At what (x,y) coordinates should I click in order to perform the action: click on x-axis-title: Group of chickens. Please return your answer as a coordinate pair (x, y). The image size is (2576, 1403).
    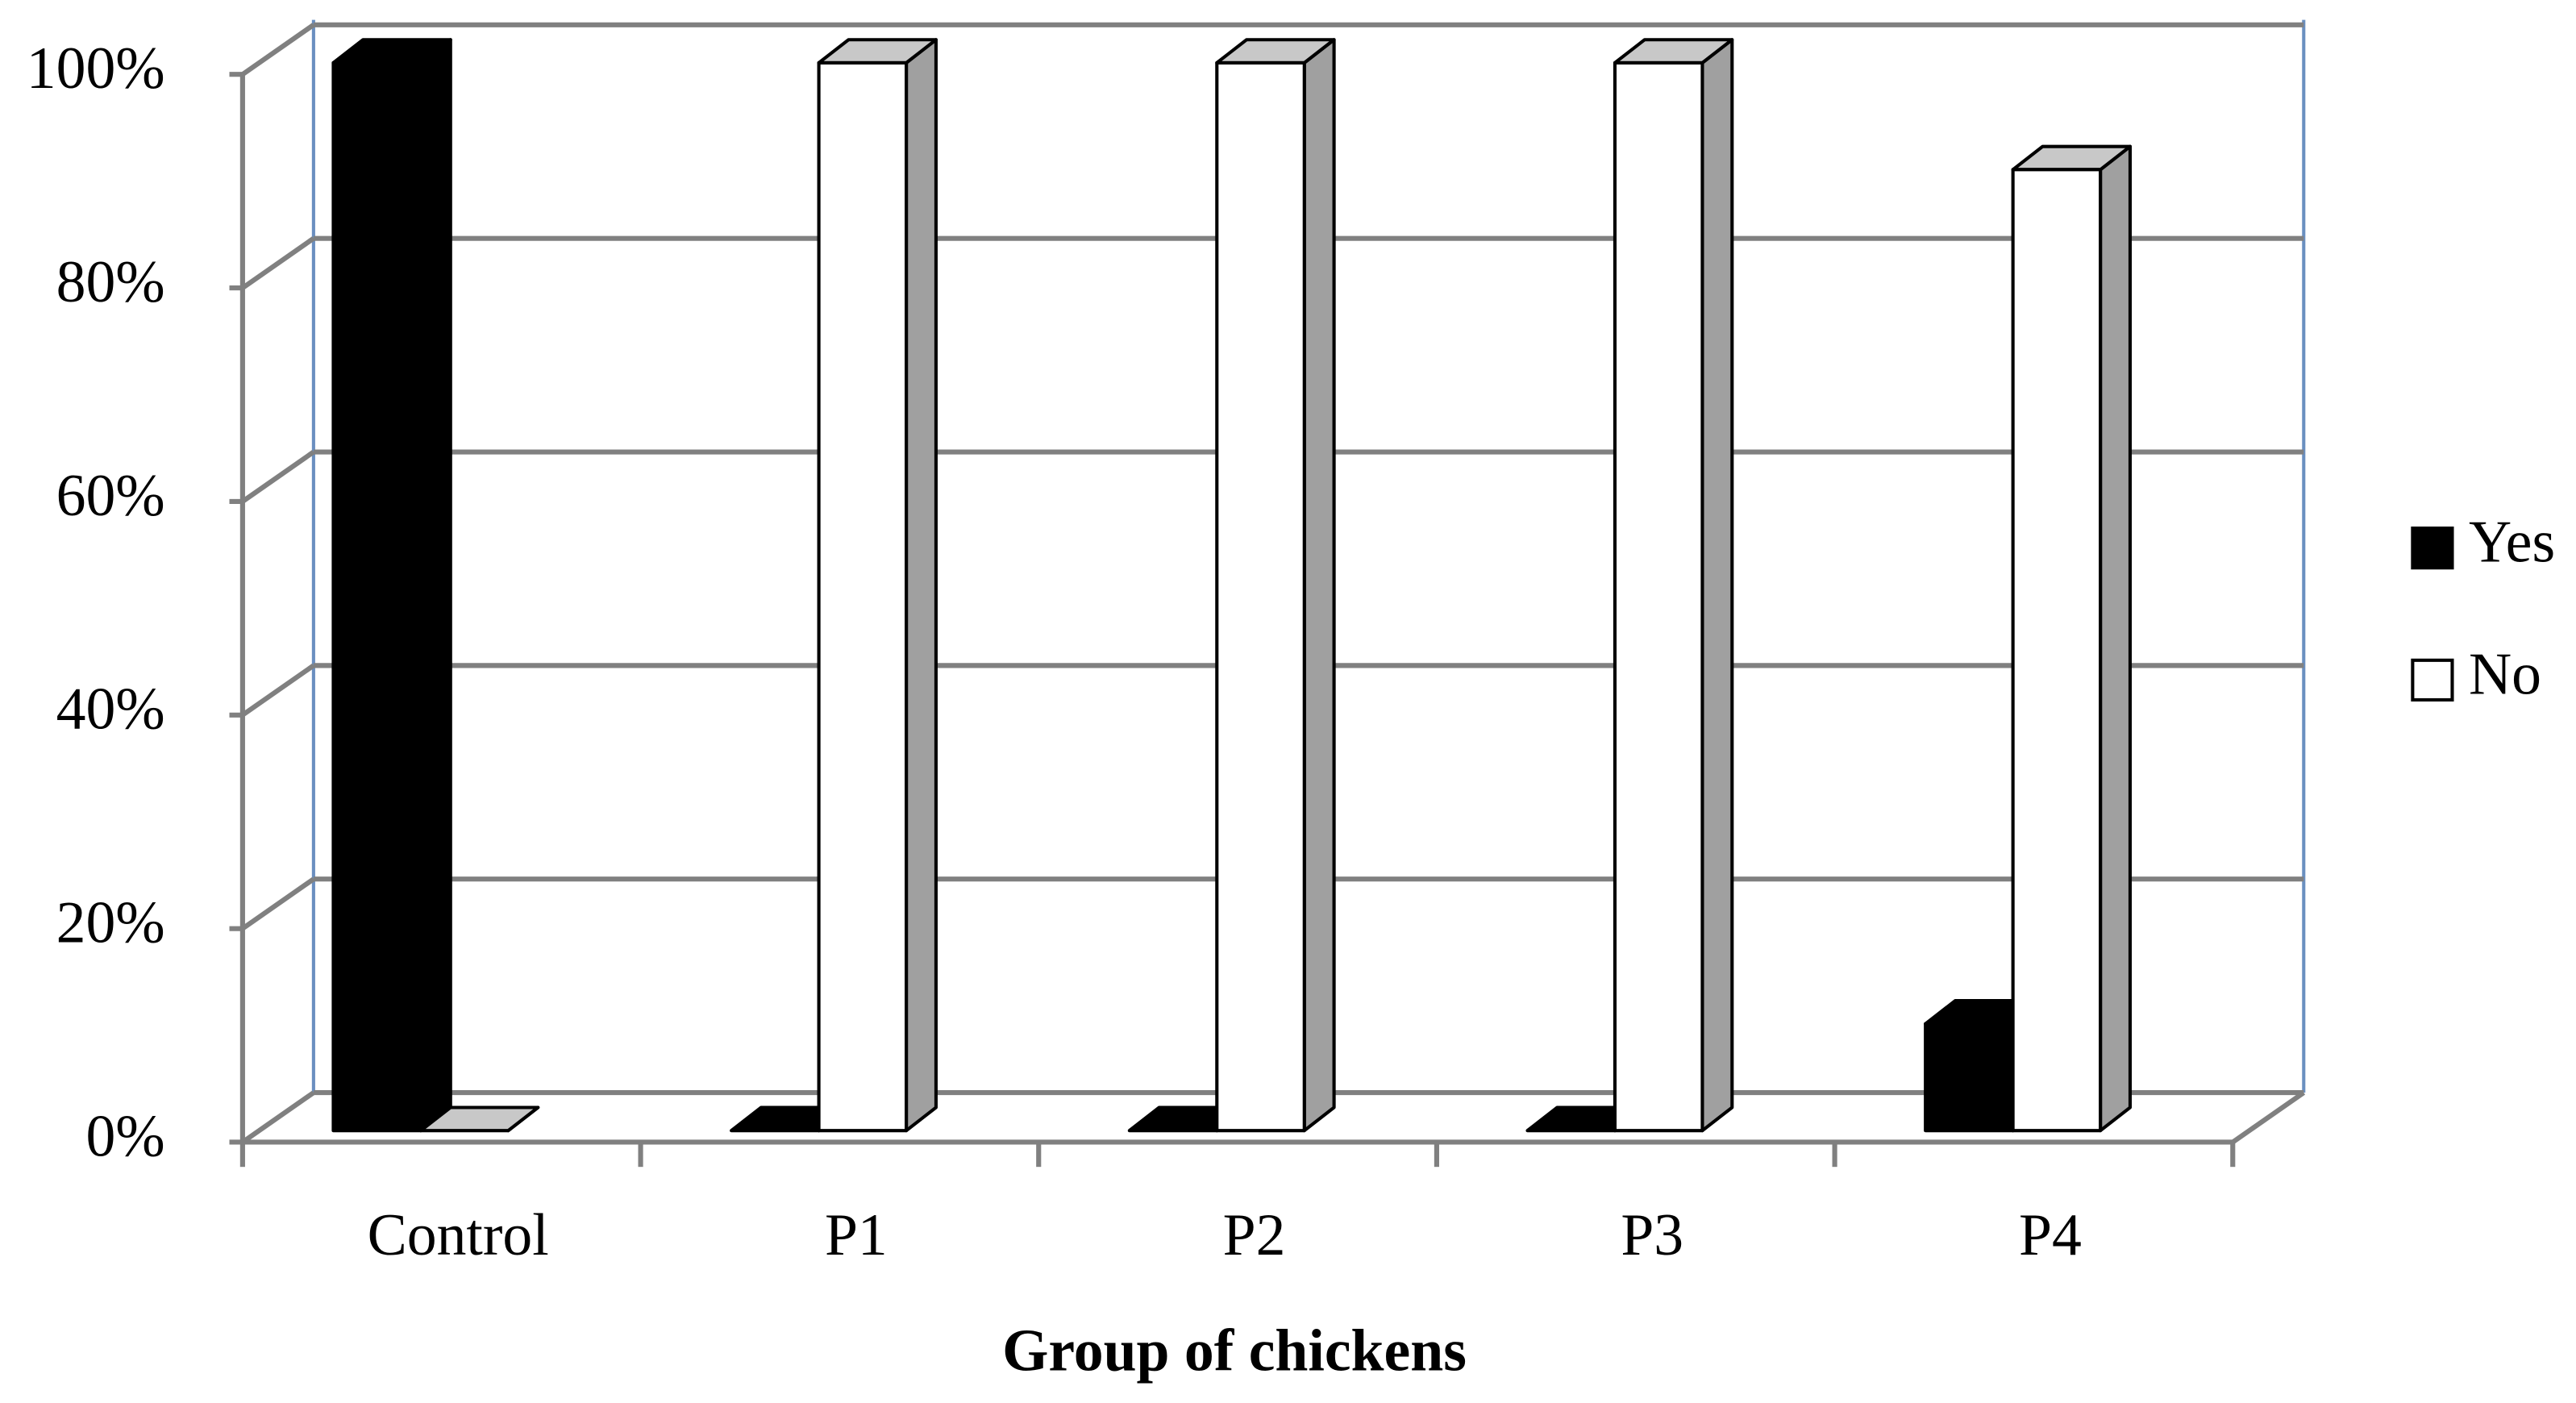
    Looking at the image, I should click on (1234, 1350).